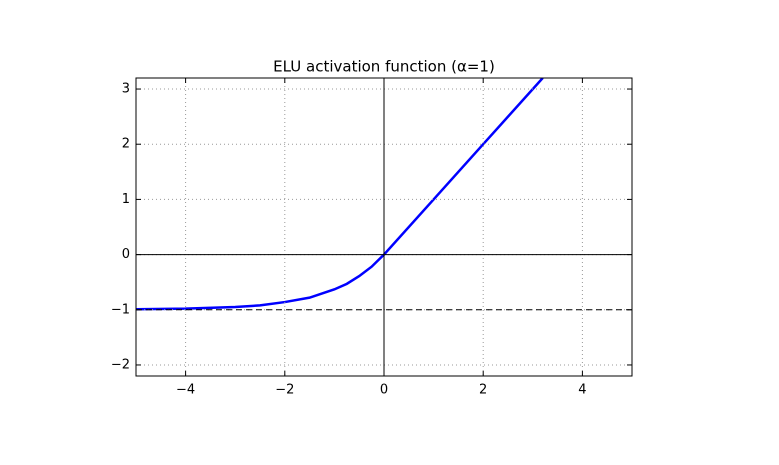  Describe the element at coordinates (384, 67) in the screenshot. I see `chart-title: ELU activation function (α=1)` at that location.